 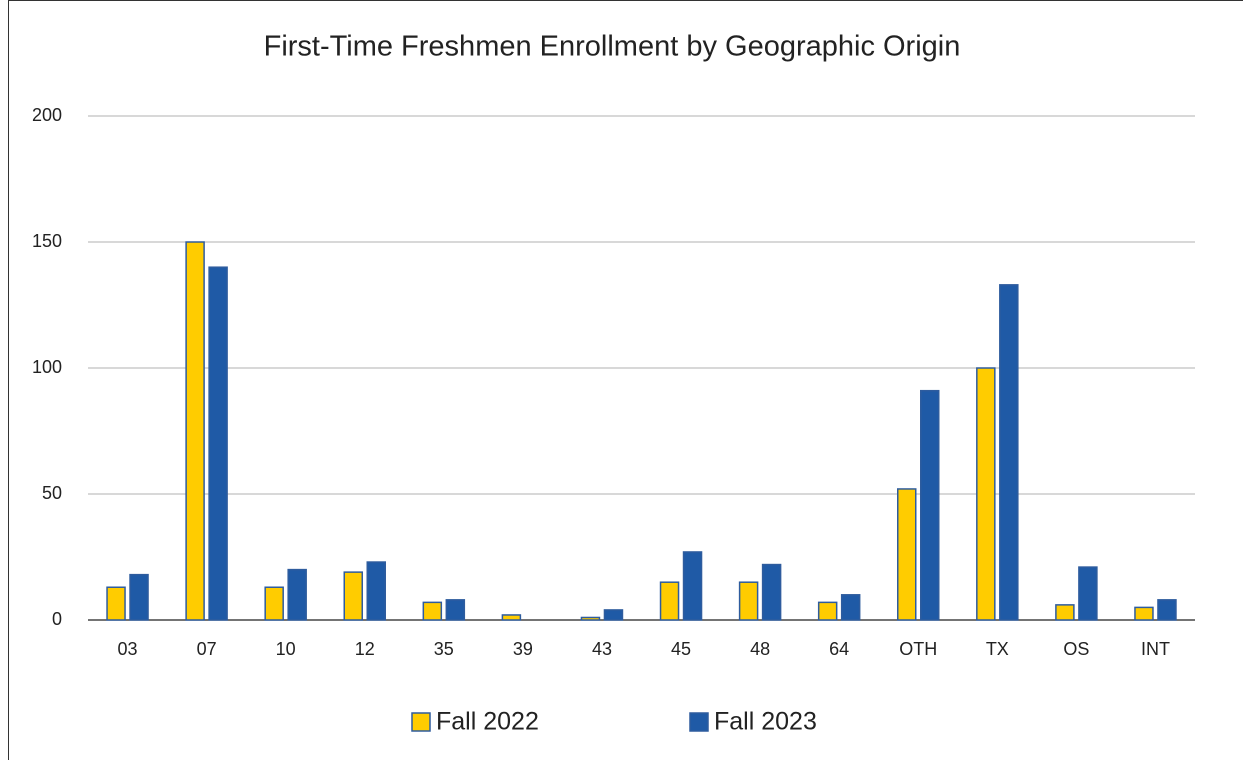 I want to click on y-tick-label: 150, so click(x=47, y=241).